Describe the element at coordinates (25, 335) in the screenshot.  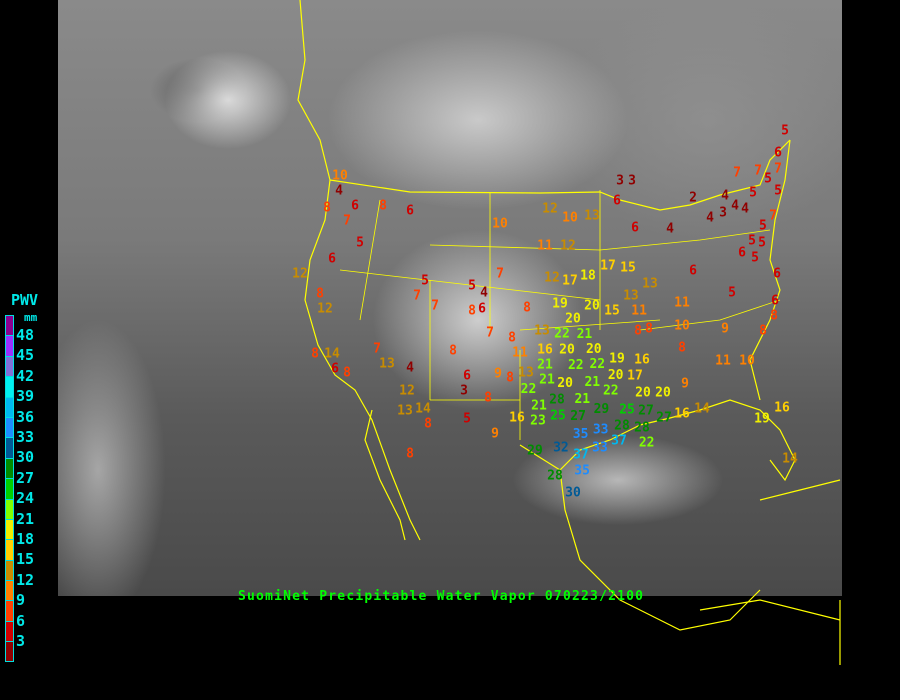
I see `legend-label: 48` at that location.